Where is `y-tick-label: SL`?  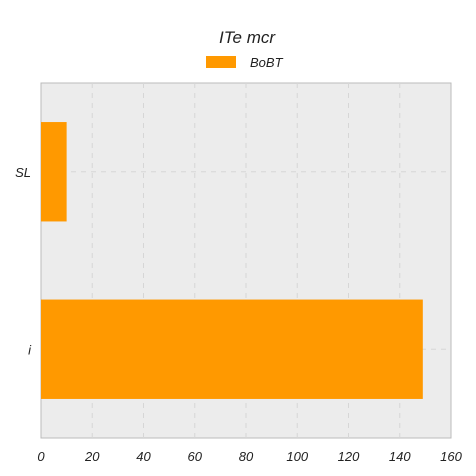
y-tick-label: SL is located at coordinates (23, 172).